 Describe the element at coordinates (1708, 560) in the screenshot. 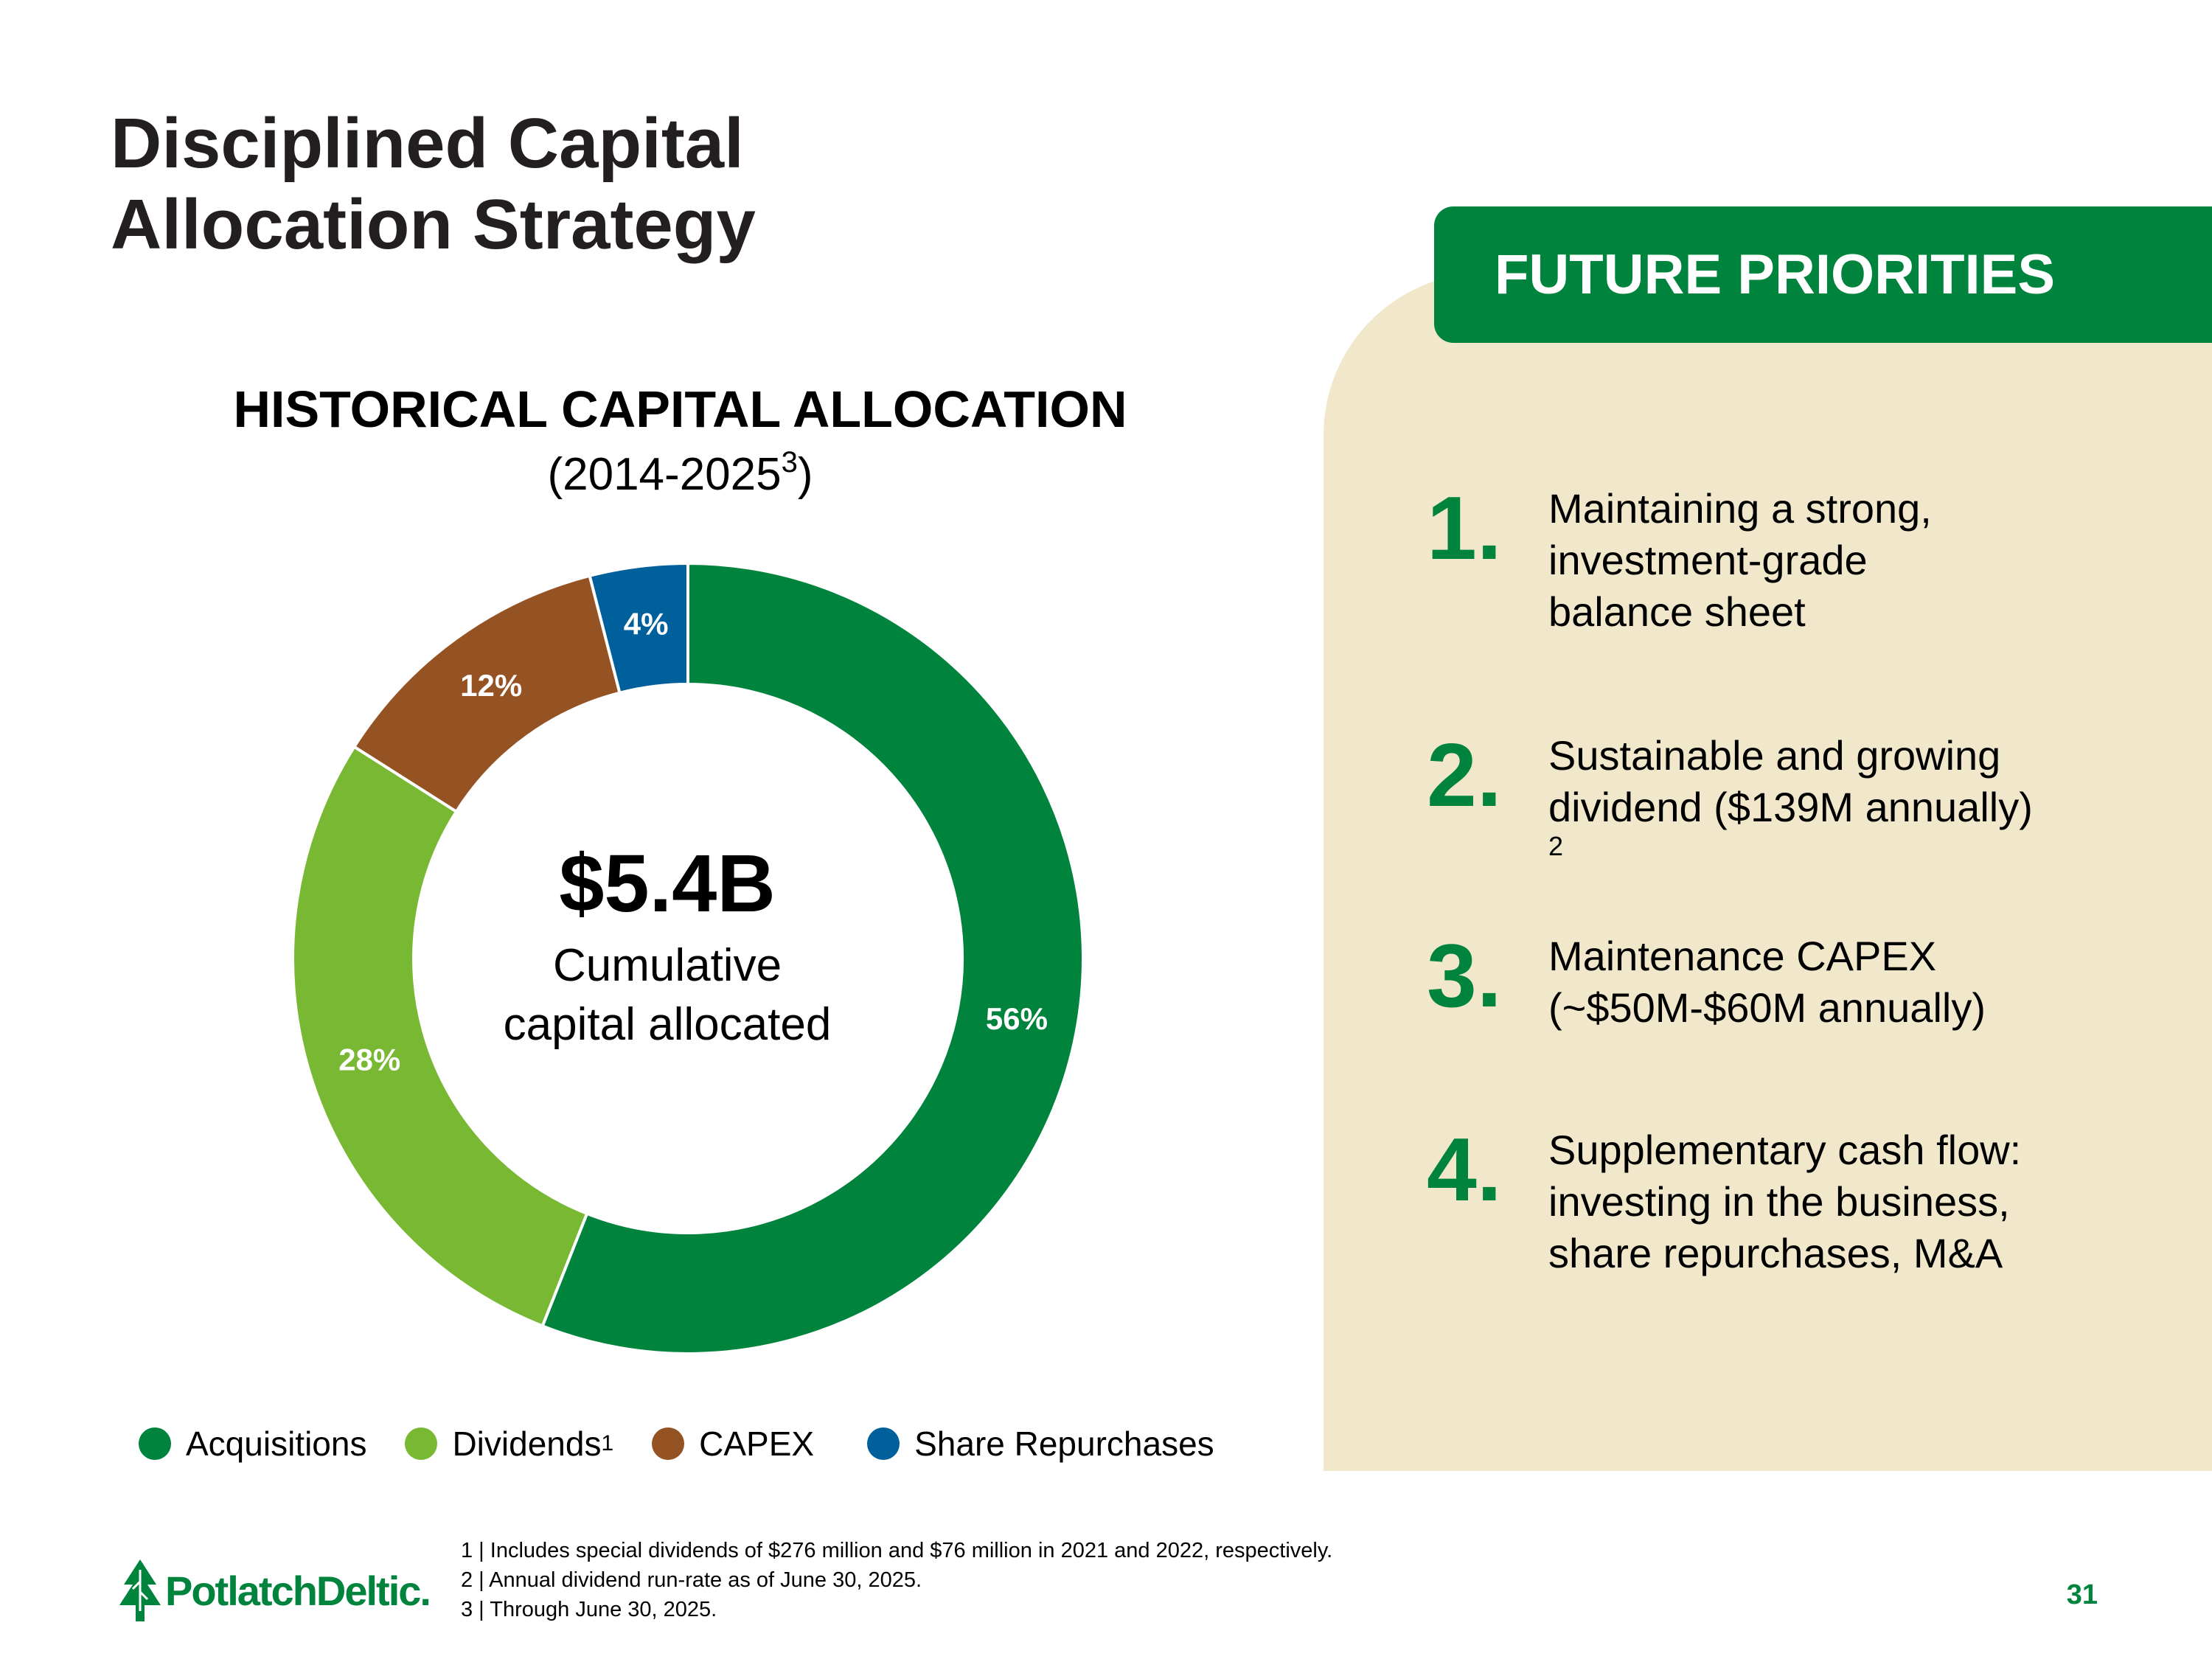

I see `priority-1-line-2: investment-grade` at that location.